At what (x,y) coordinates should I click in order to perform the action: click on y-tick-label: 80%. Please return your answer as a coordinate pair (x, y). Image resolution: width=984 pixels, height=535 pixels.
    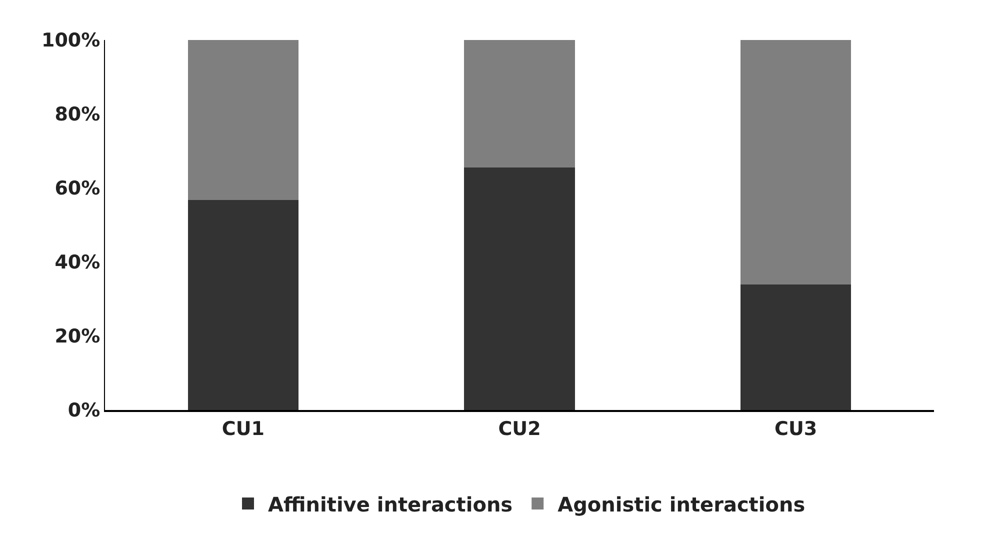
    Looking at the image, I should click on (77, 115).